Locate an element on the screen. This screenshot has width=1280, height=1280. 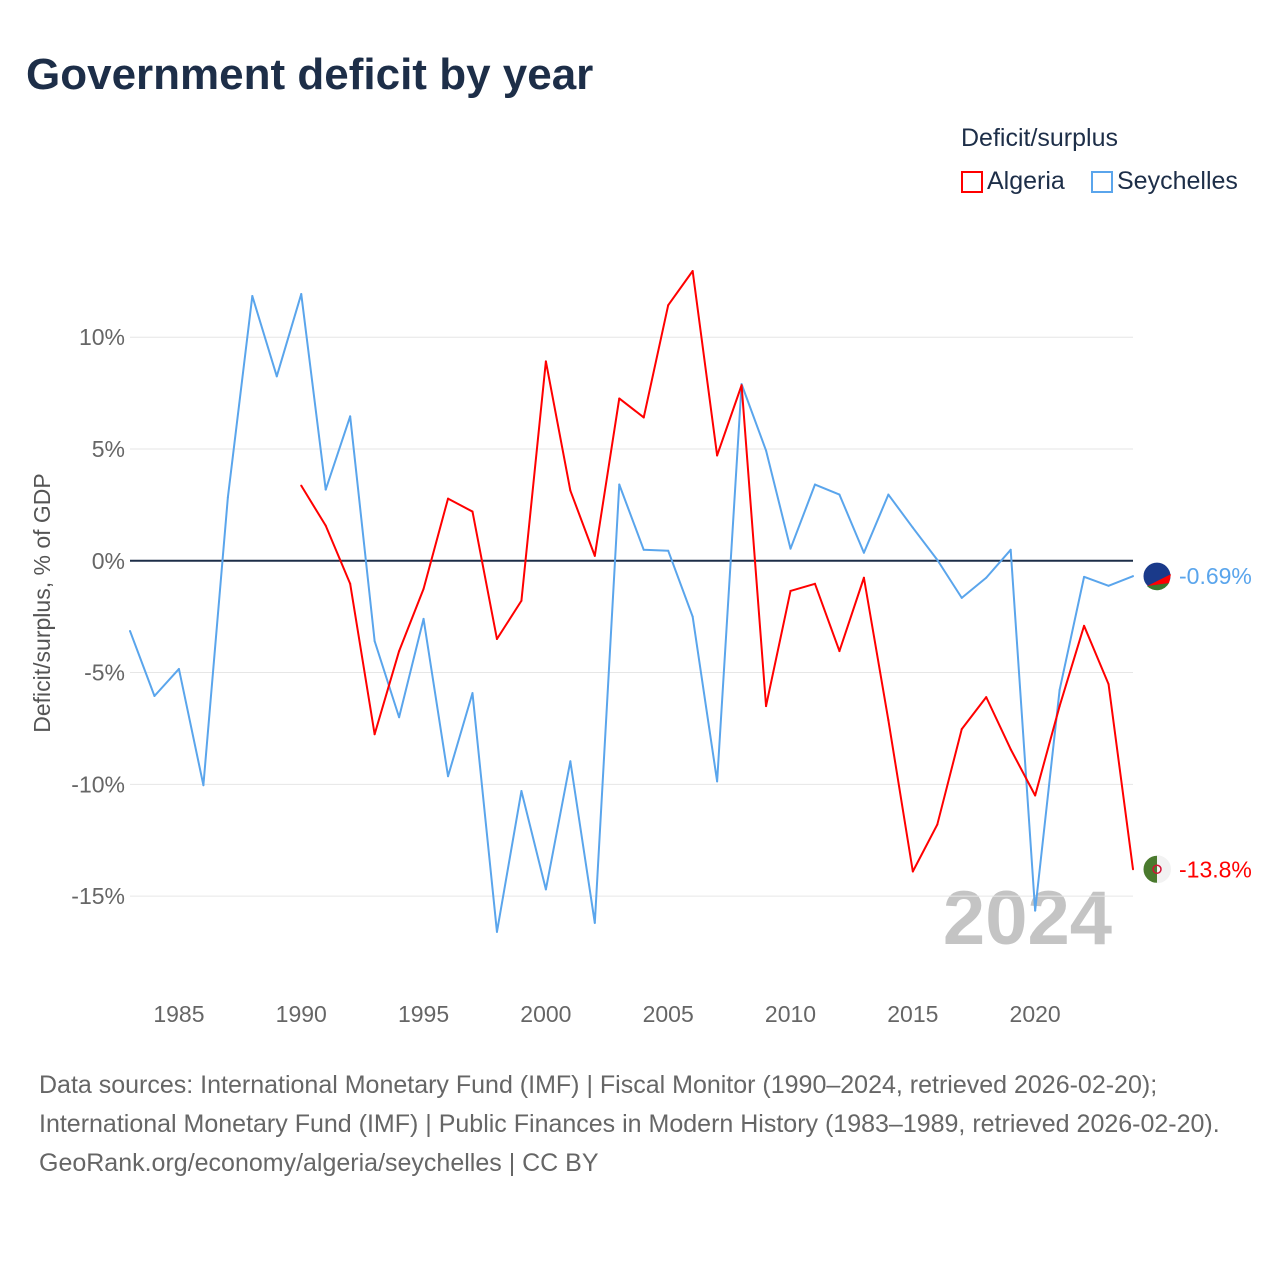
y-tick-label: -5% is located at coordinates (104, 673).